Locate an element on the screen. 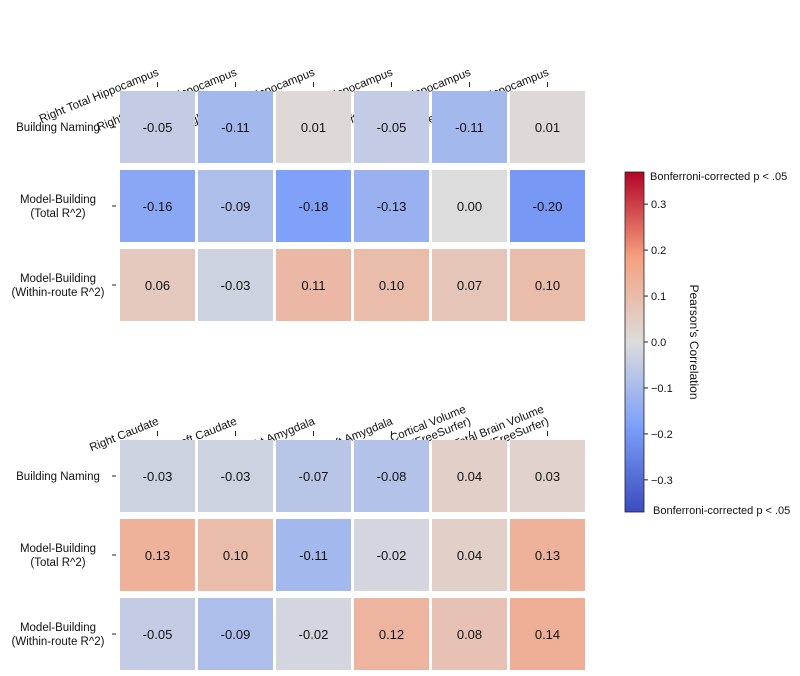  colorbar-tick-label: 0.0 is located at coordinates (658, 343).